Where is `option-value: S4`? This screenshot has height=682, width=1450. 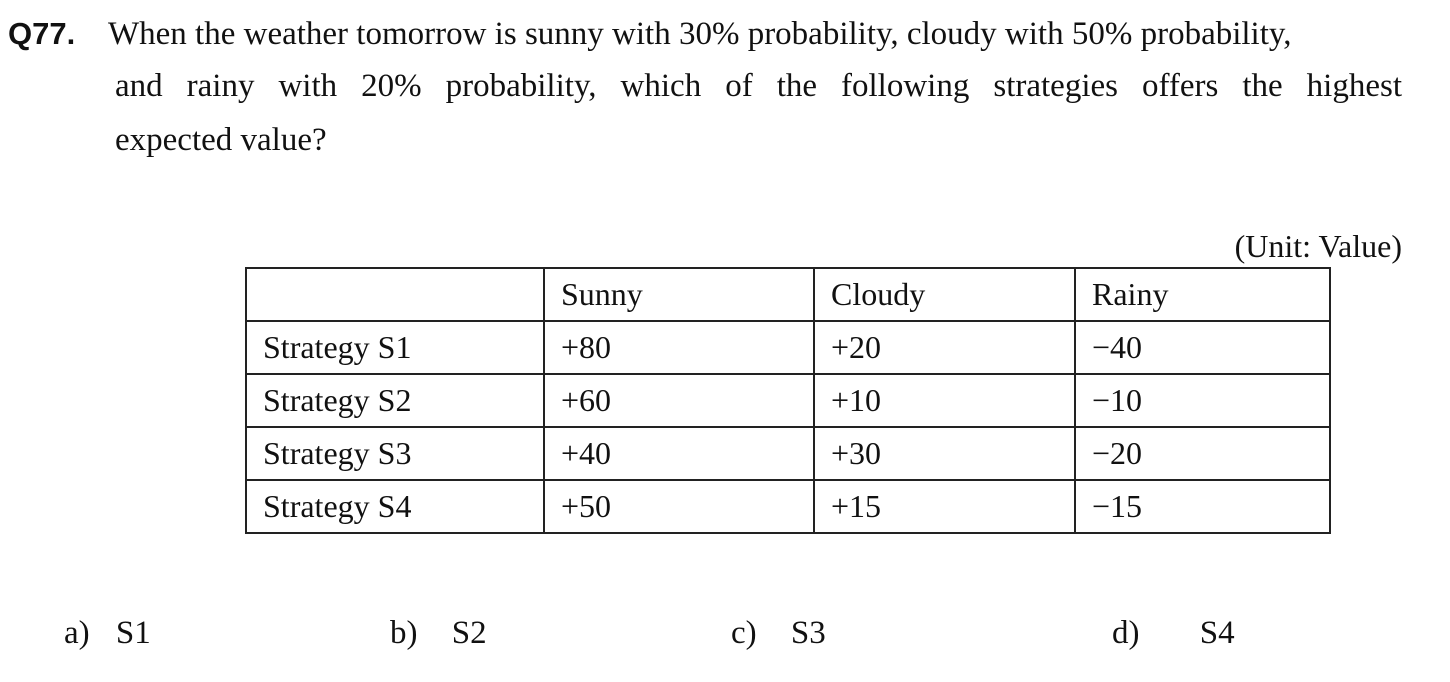 option-value: S4 is located at coordinates (1217, 633).